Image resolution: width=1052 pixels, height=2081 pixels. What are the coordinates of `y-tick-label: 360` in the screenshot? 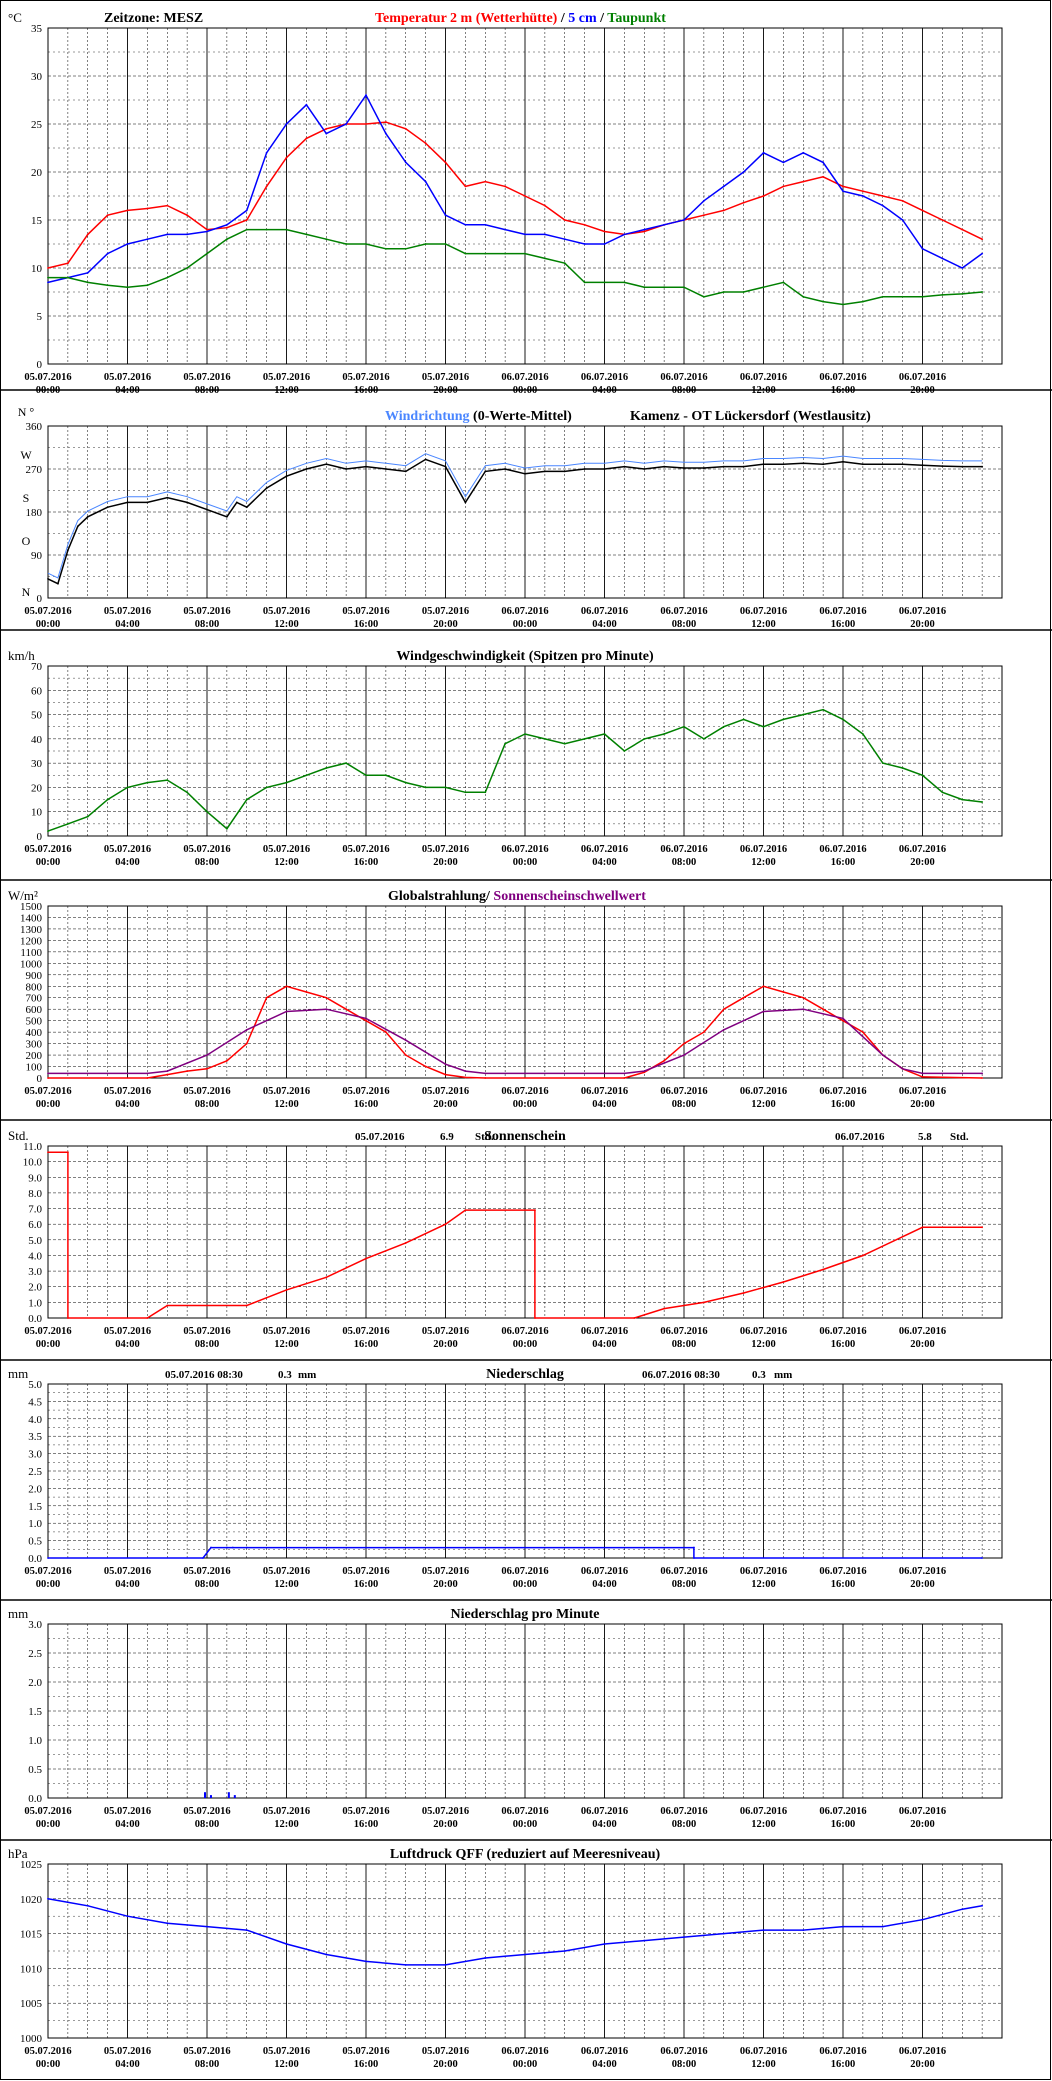 It's located at (34, 427).